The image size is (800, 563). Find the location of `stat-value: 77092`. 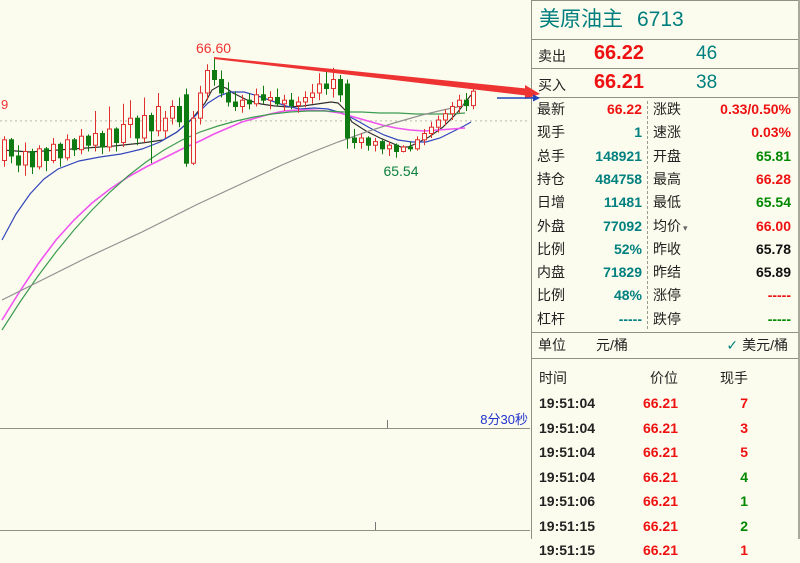

stat-value: 77092 is located at coordinates (622, 225).